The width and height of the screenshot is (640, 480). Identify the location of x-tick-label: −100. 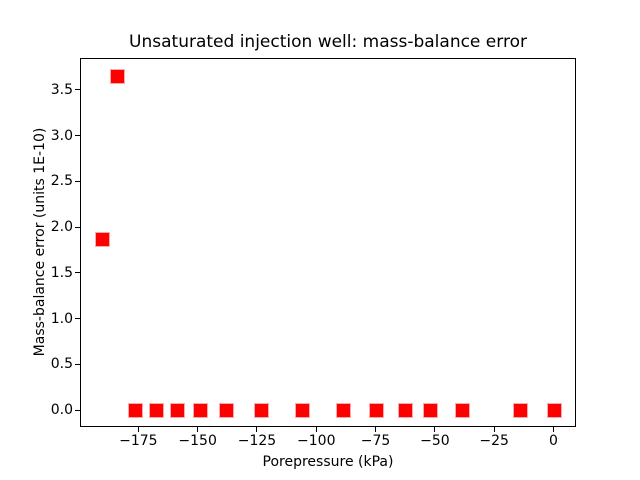
(316, 441).